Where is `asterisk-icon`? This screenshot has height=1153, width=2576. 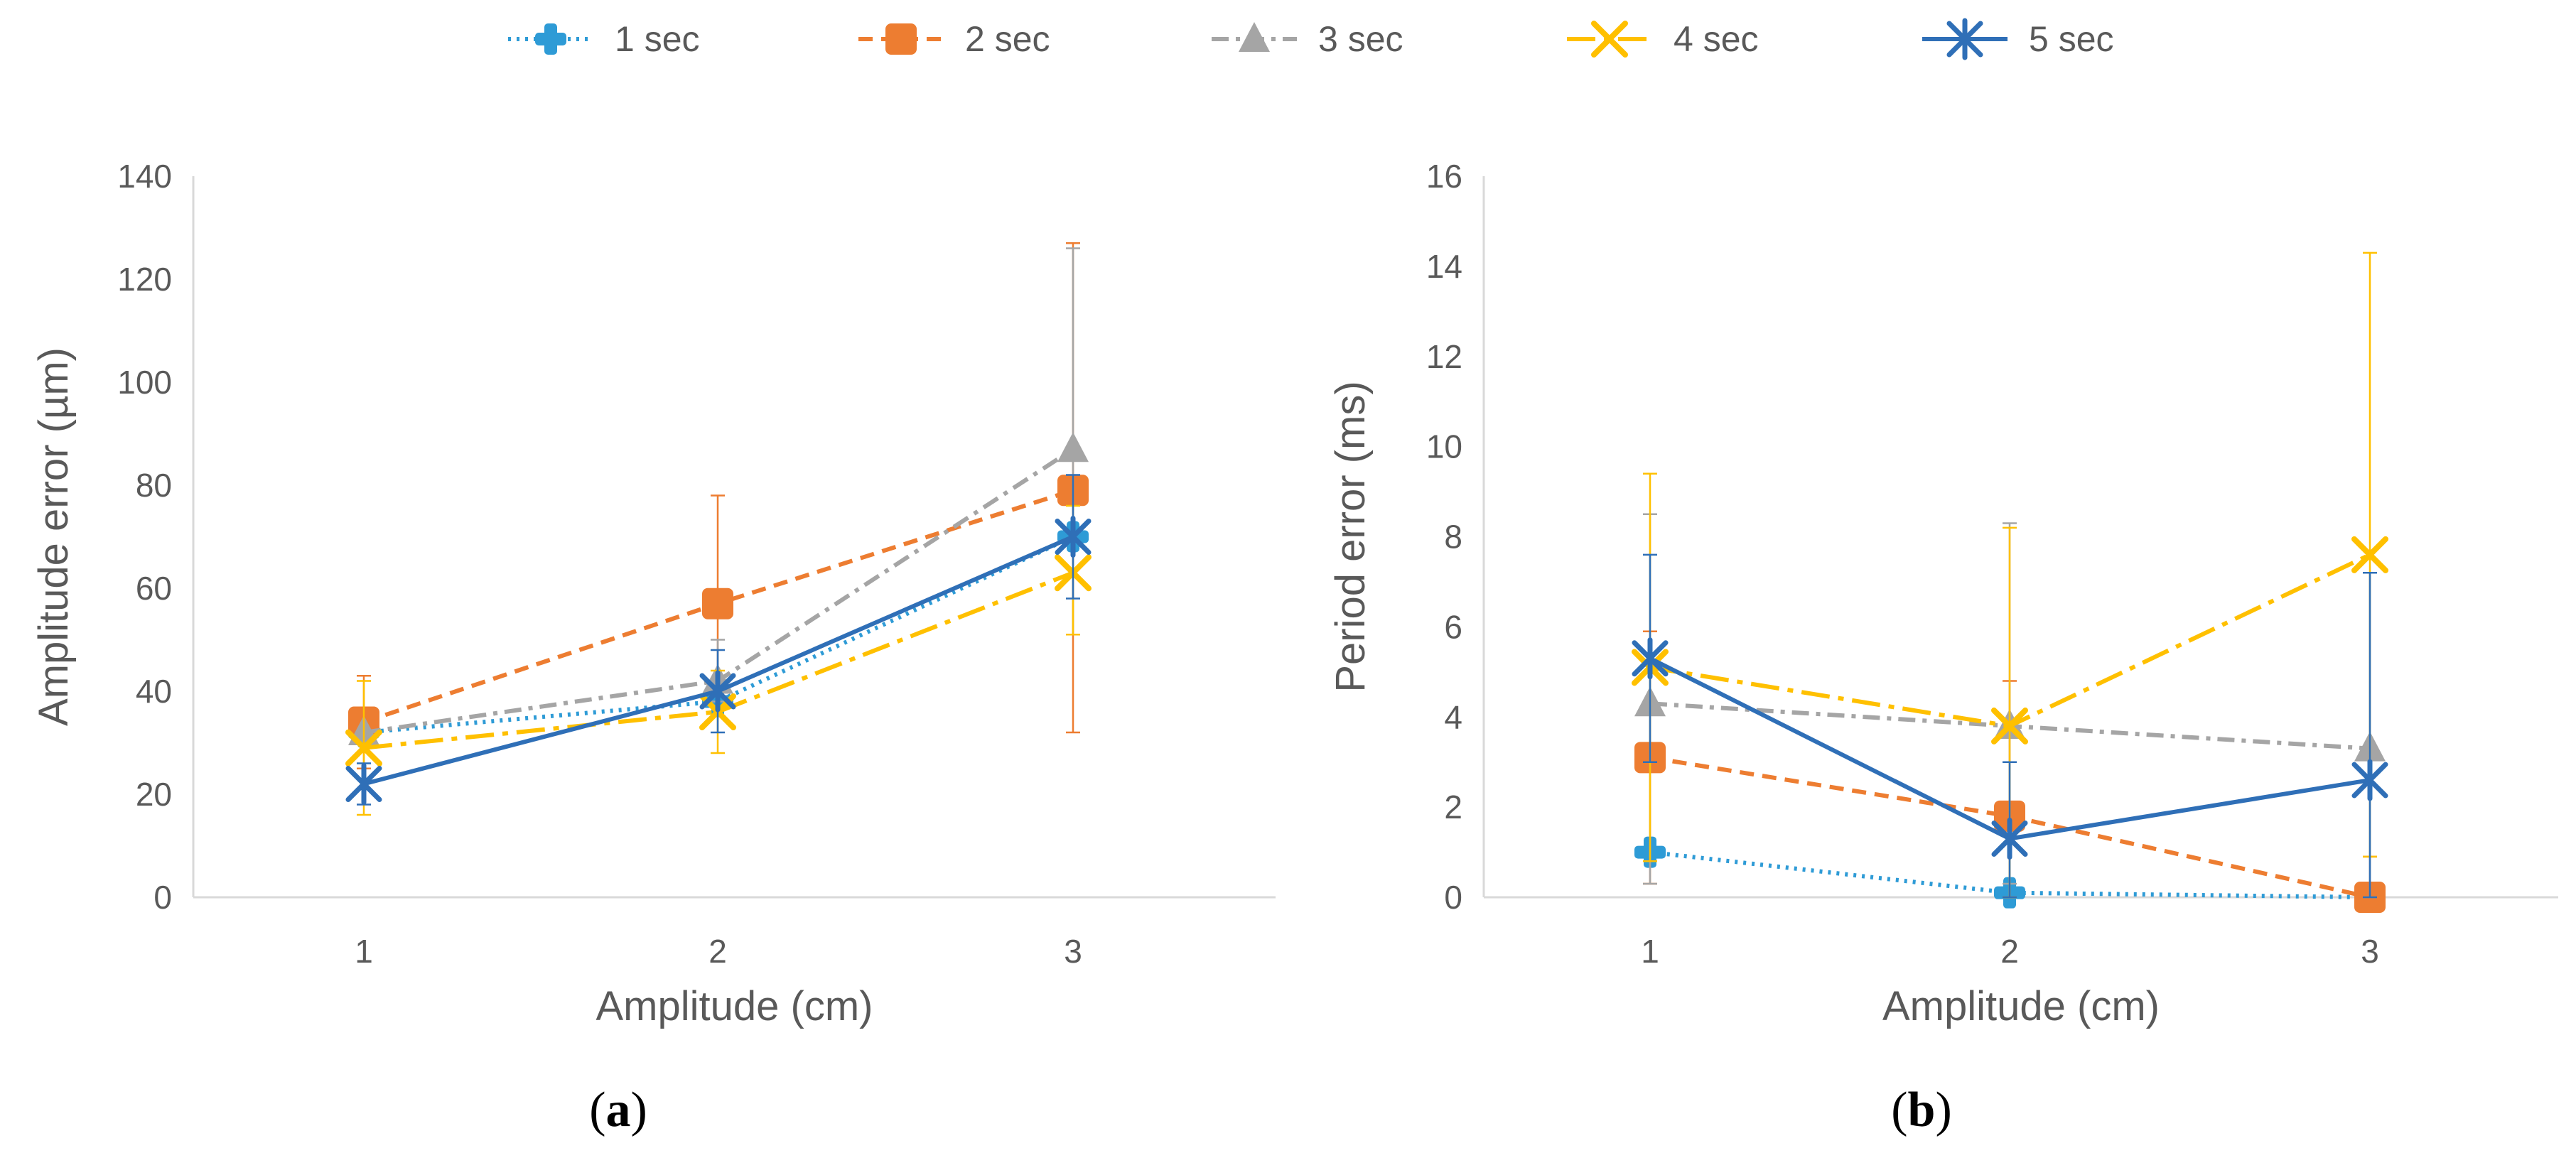
asterisk-icon is located at coordinates (1964, 39).